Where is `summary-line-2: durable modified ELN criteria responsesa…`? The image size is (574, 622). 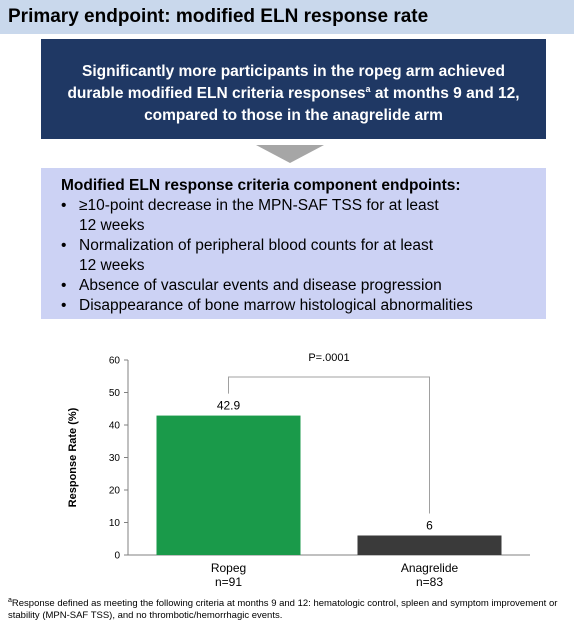 summary-line-2: durable modified ELN criteria responsesa… is located at coordinates (293, 92).